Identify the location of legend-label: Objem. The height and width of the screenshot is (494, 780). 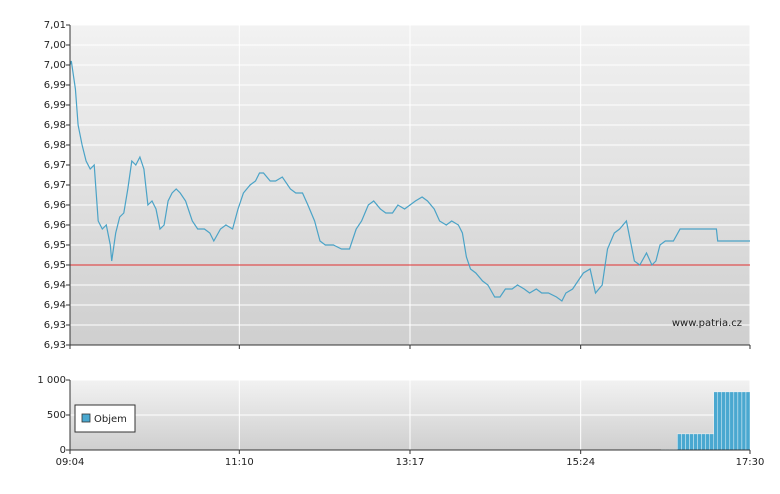
(110, 419).